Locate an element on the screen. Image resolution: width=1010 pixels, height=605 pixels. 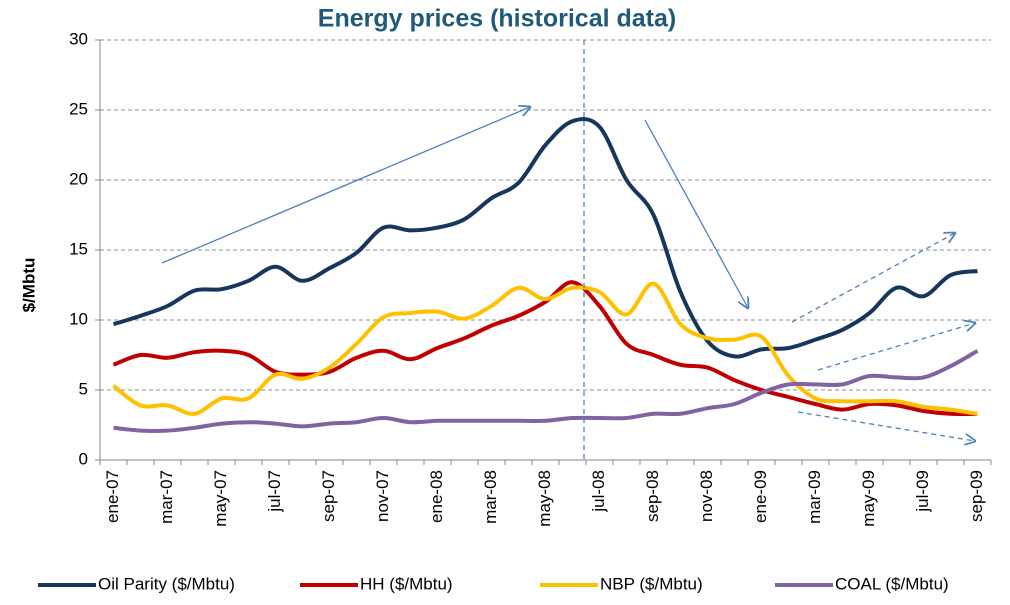
x-tick-label: jul-08 is located at coordinates (598, 491).